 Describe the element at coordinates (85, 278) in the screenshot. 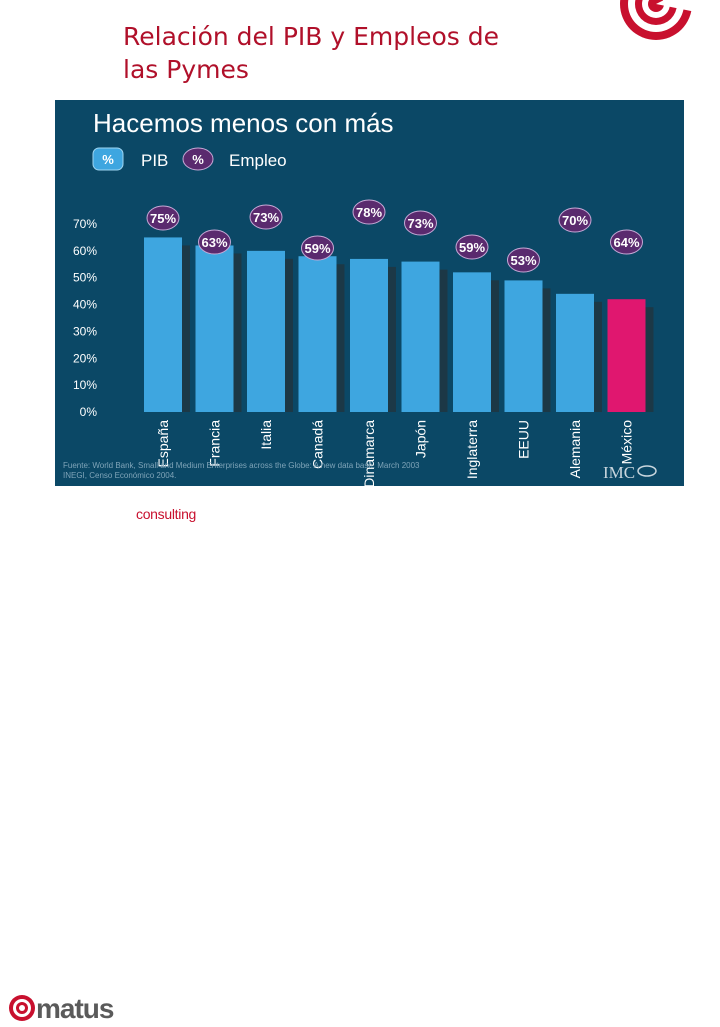

I see `y-tick-label: 50%` at that location.